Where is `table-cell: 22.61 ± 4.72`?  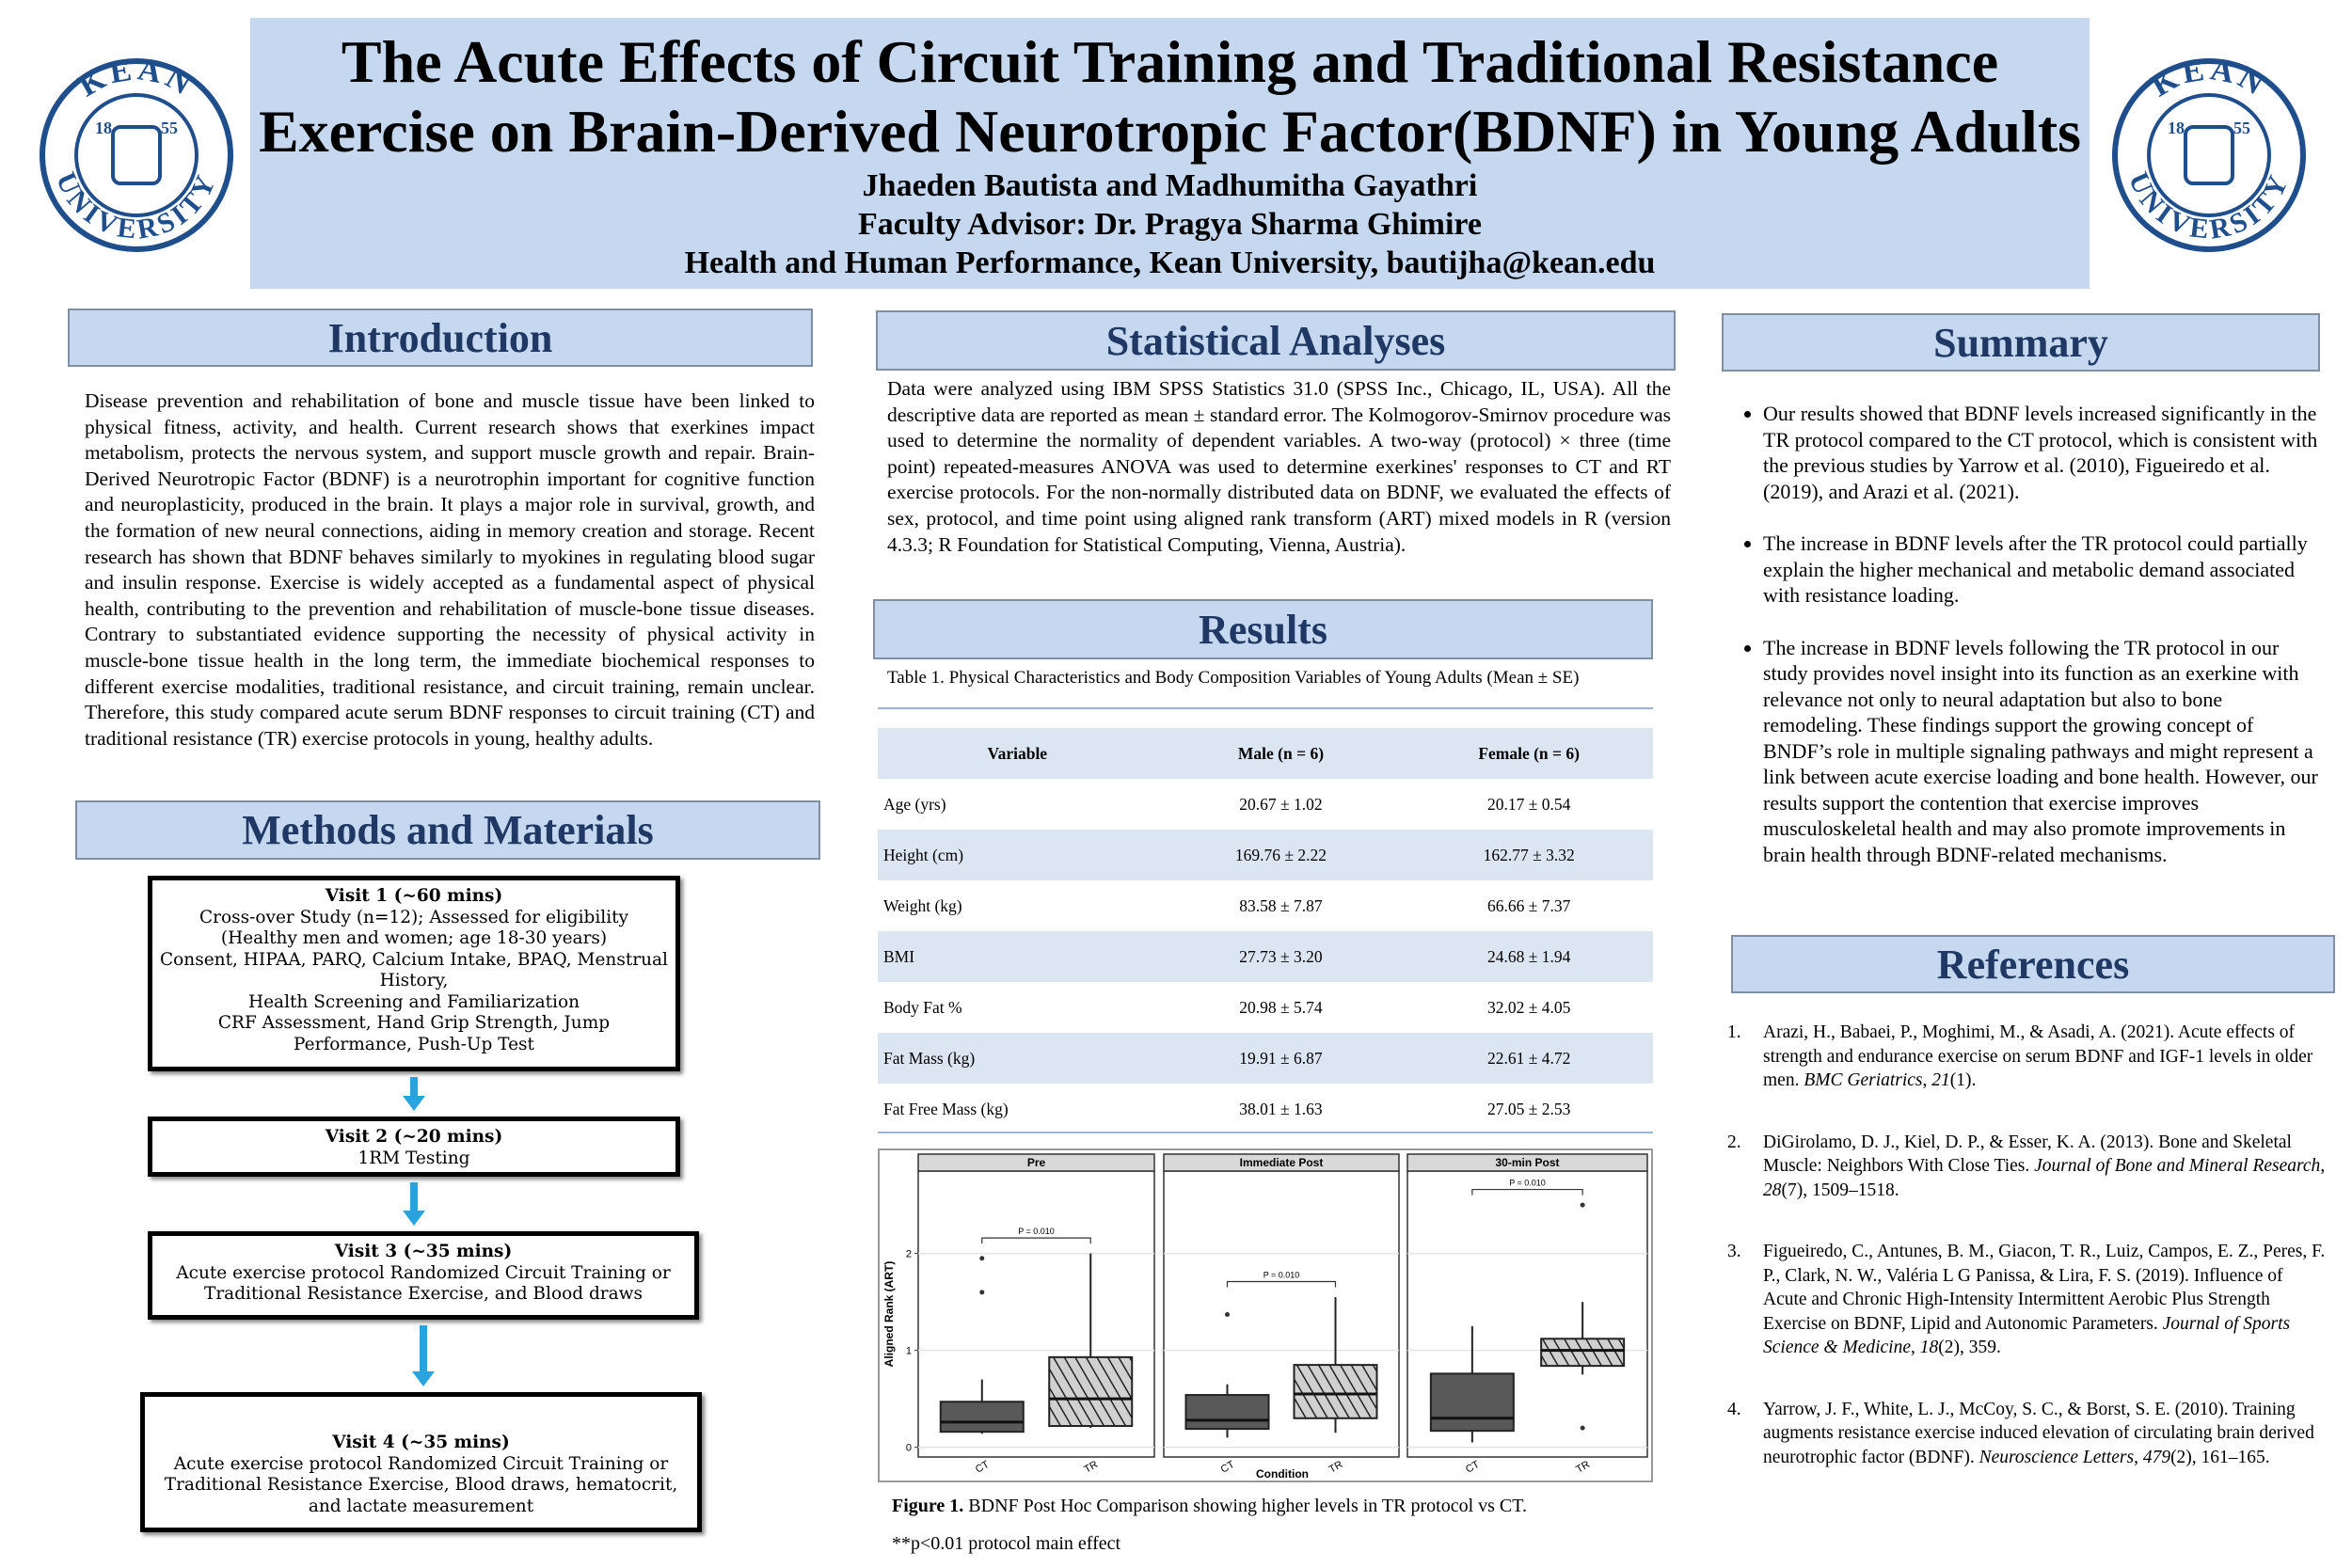 table-cell: 22.61 ± 4.72 is located at coordinates (1528, 1058).